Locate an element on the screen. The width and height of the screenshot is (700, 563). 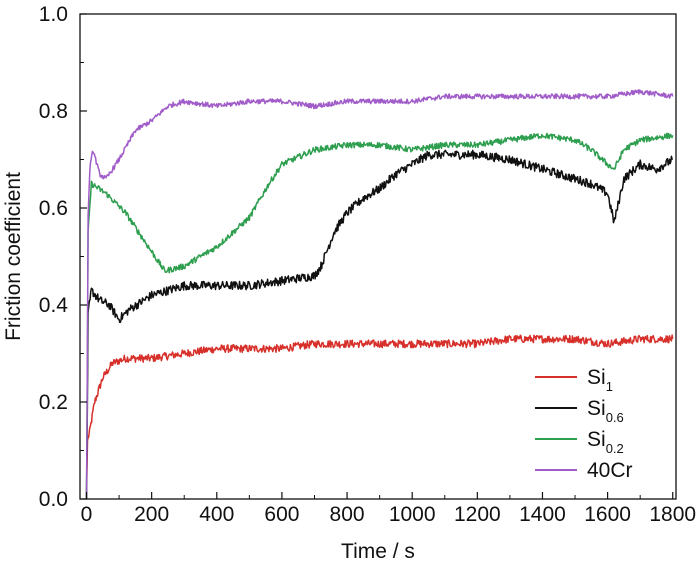
y-tick-label: 1.0 is located at coordinates (53, 14).